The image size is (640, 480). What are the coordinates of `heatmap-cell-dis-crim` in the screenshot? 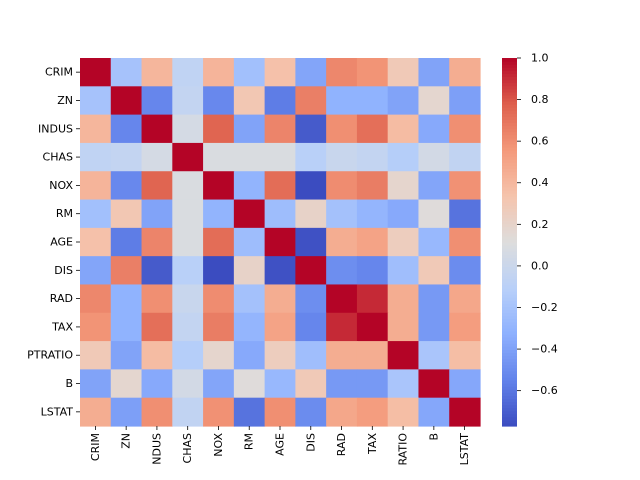 It's located at (96, 271).